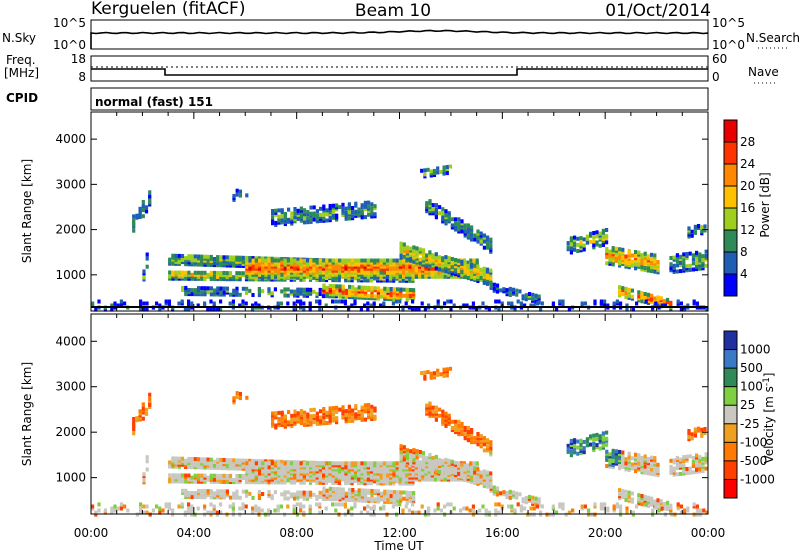 This screenshot has width=800, height=554. Describe the element at coordinates (719, 59) in the screenshot. I see `nave-tick-top: 60` at that location.